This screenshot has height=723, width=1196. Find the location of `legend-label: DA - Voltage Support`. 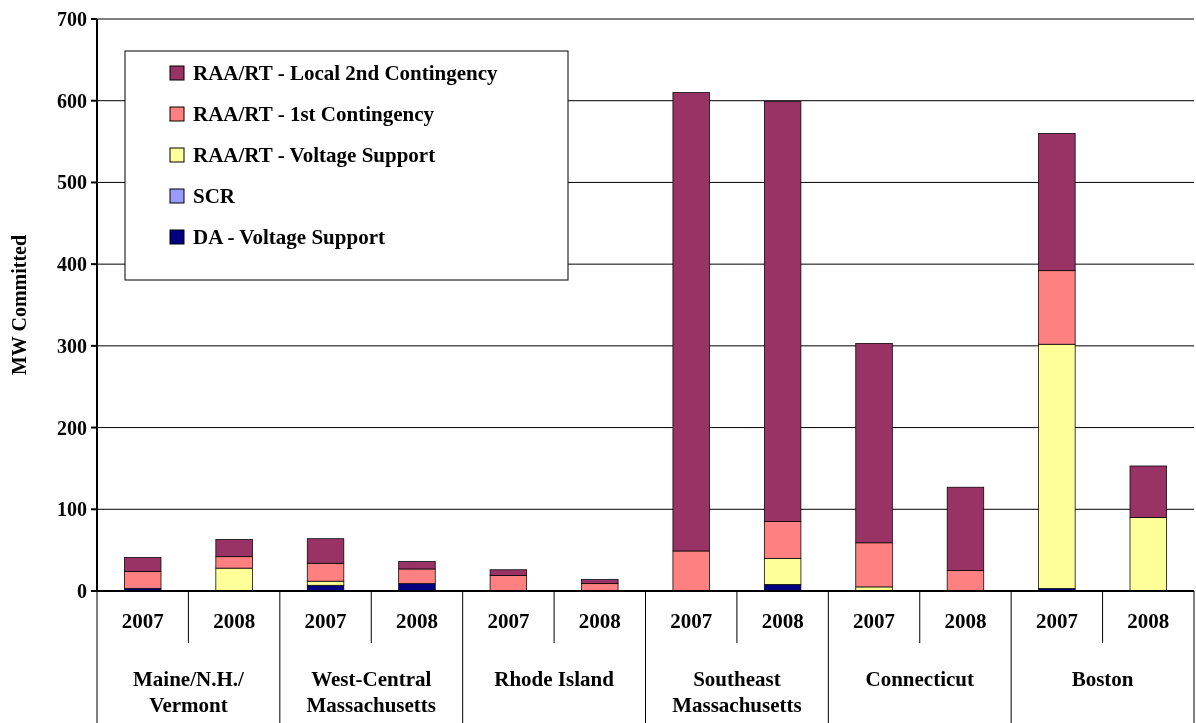

legend-label: DA - Voltage Support is located at coordinates (289, 237).